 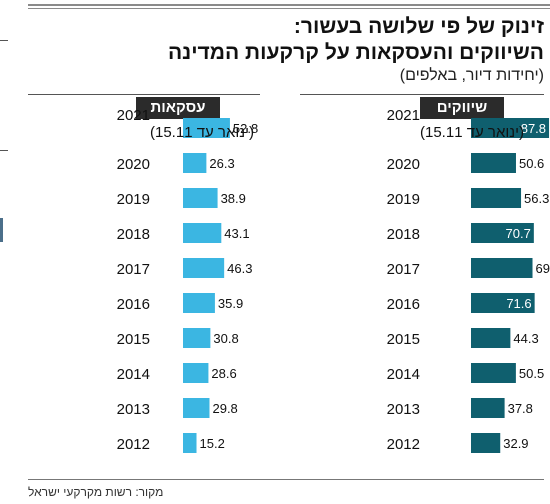 I want to click on bar-marketing-2019, so click(x=496, y=198).